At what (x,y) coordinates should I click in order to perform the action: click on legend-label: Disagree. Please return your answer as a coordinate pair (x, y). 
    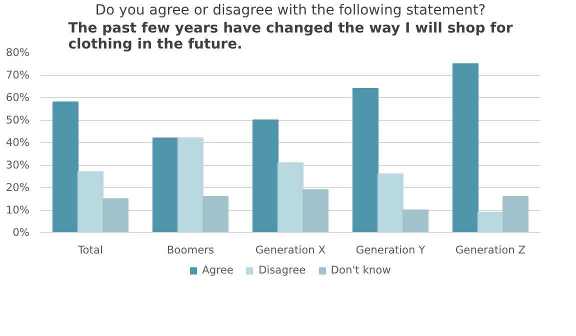
    Looking at the image, I should click on (282, 270).